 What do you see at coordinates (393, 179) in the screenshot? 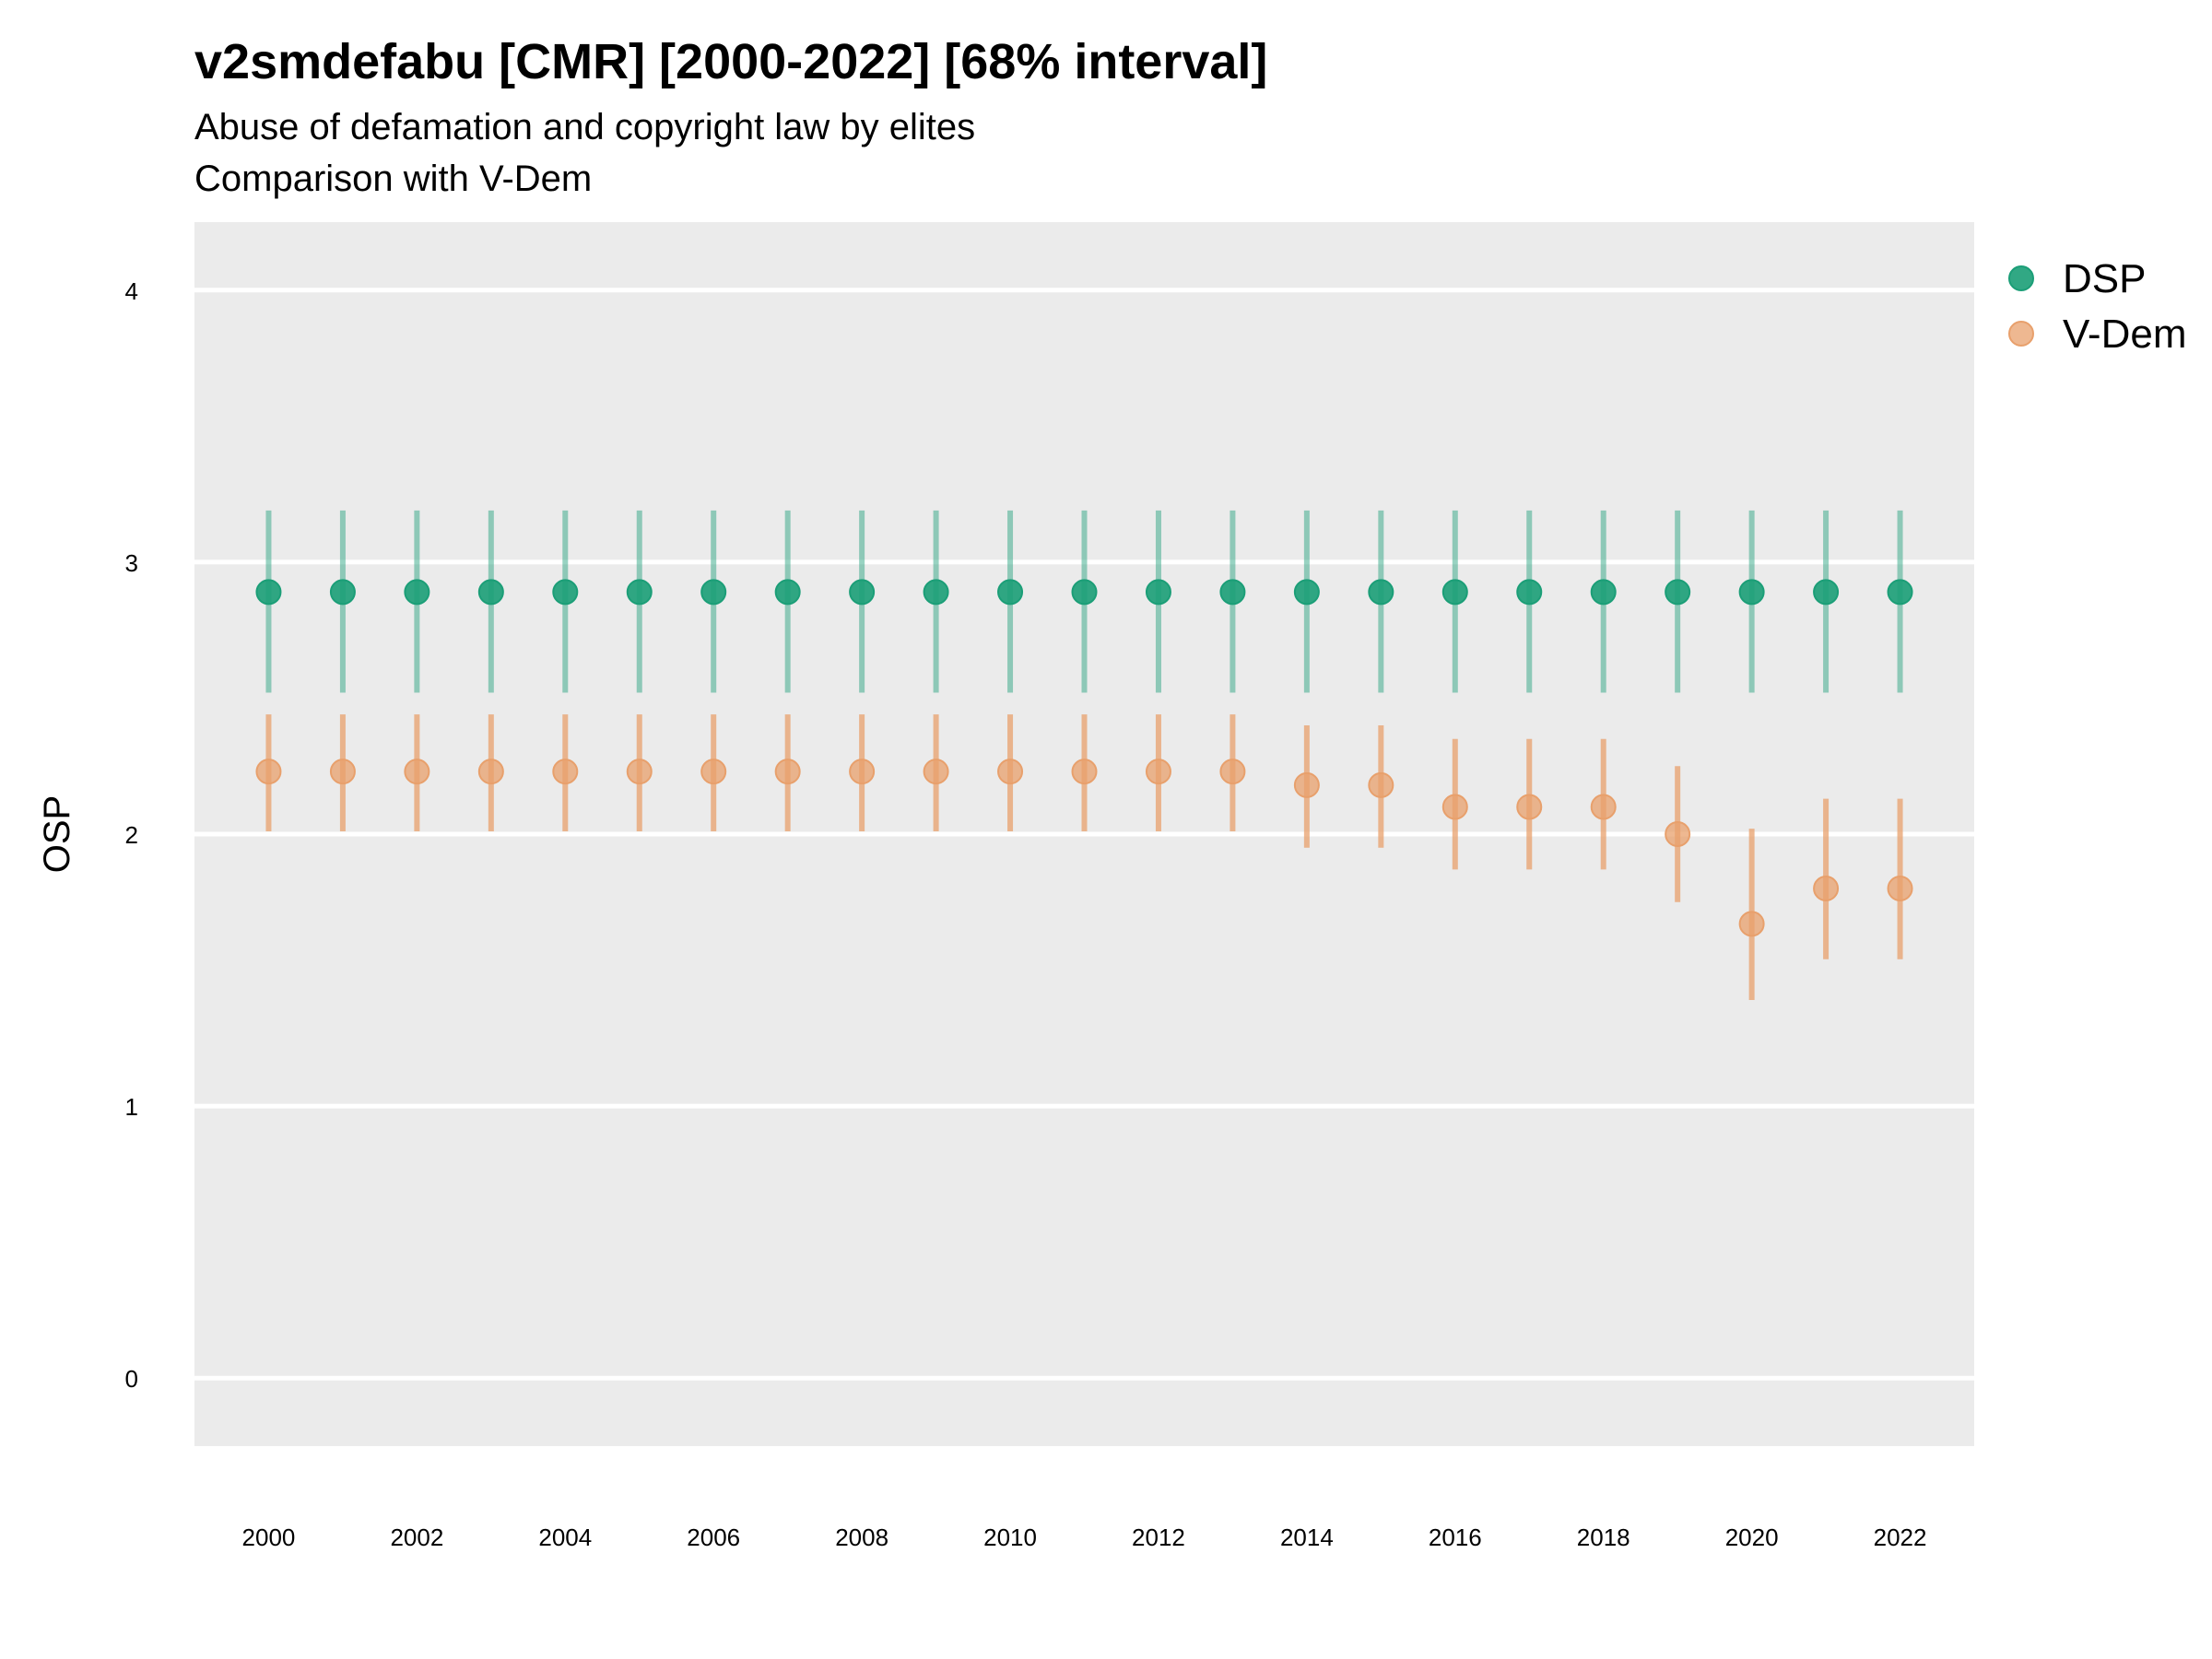
I see `chart-subtitle-second-line: Comparison with V-Dem` at bounding box center [393, 179].